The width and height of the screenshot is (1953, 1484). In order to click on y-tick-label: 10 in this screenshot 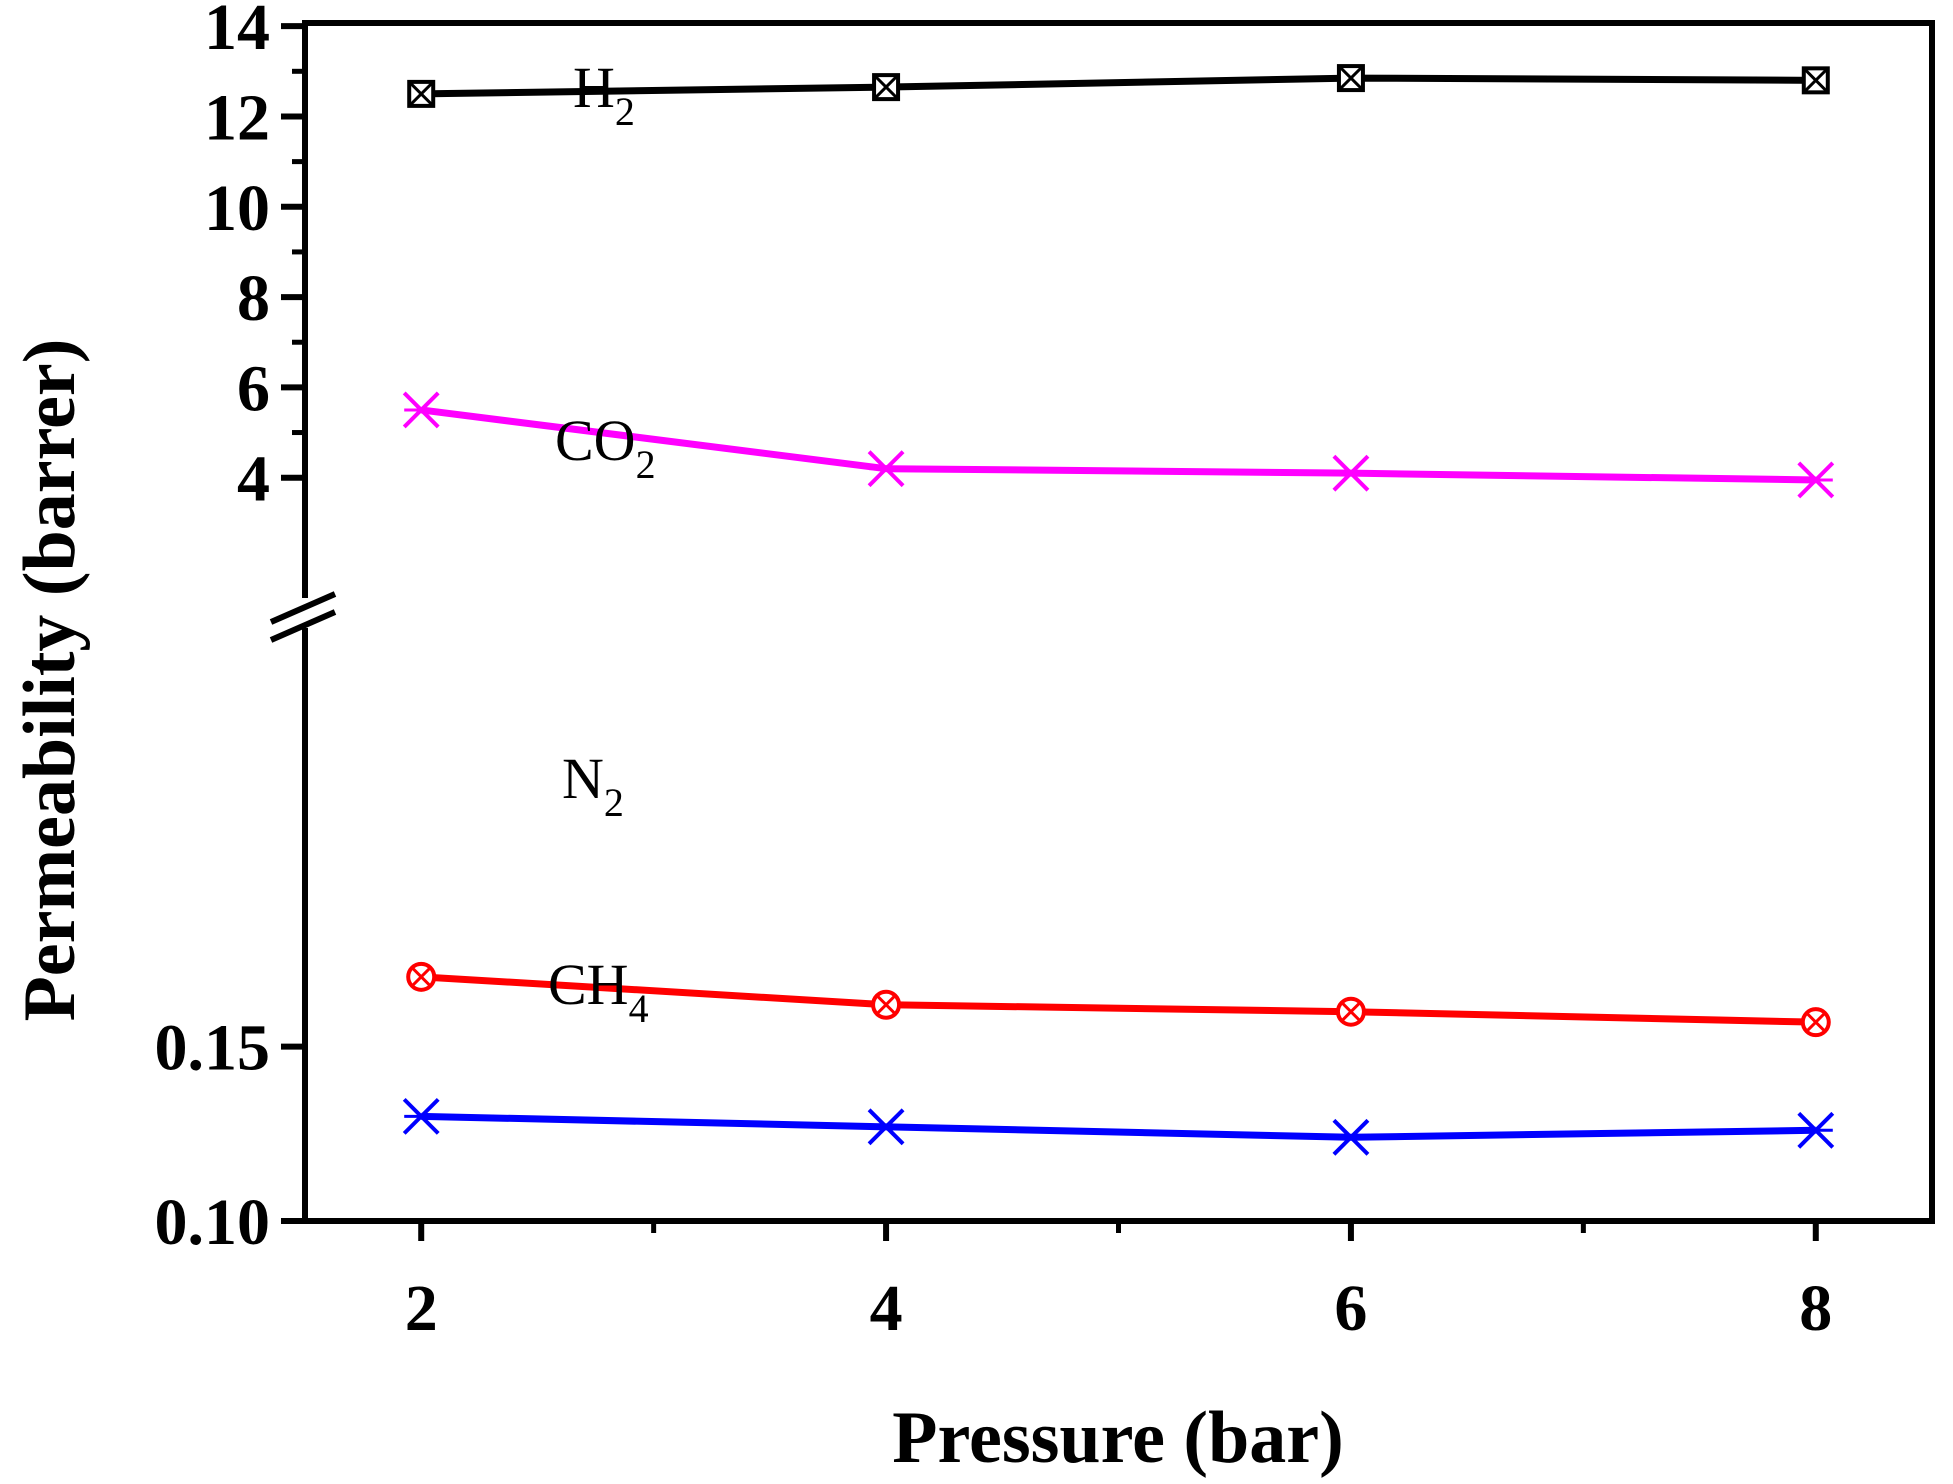, I will do `click(237, 208)`.